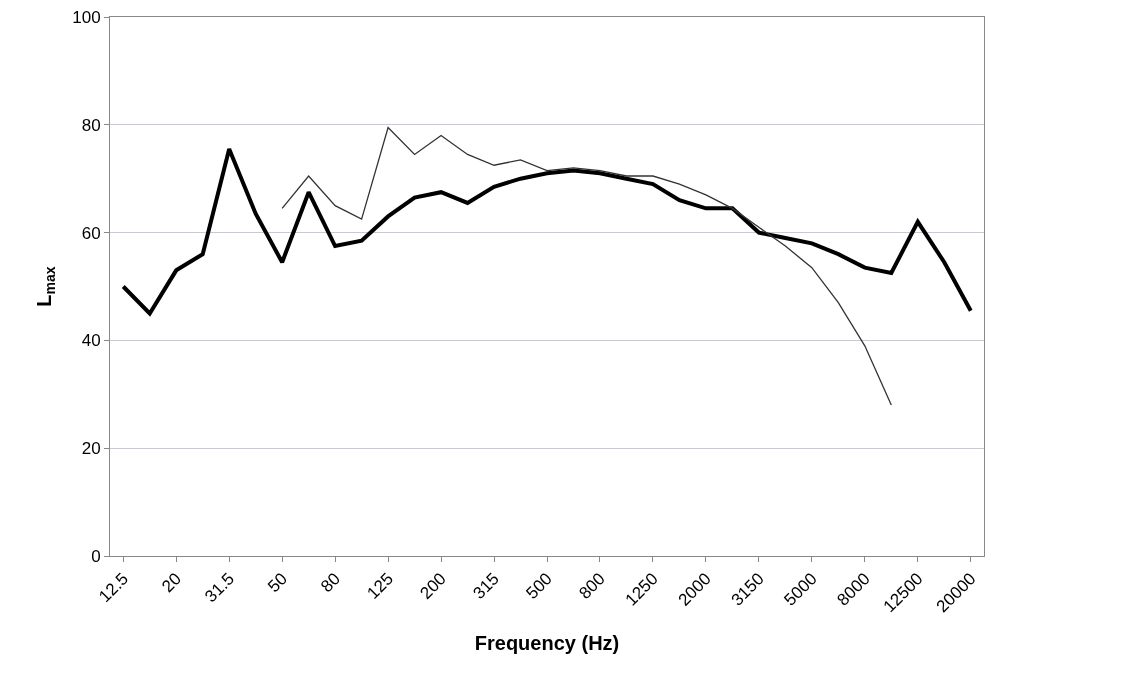 Image resolution: width=1139 pixels, height=679 pixels. What do you see at coordinates (486, 586) in the screenshot?
I see `x-tick-label: 315` at bounding box center [486, 586].